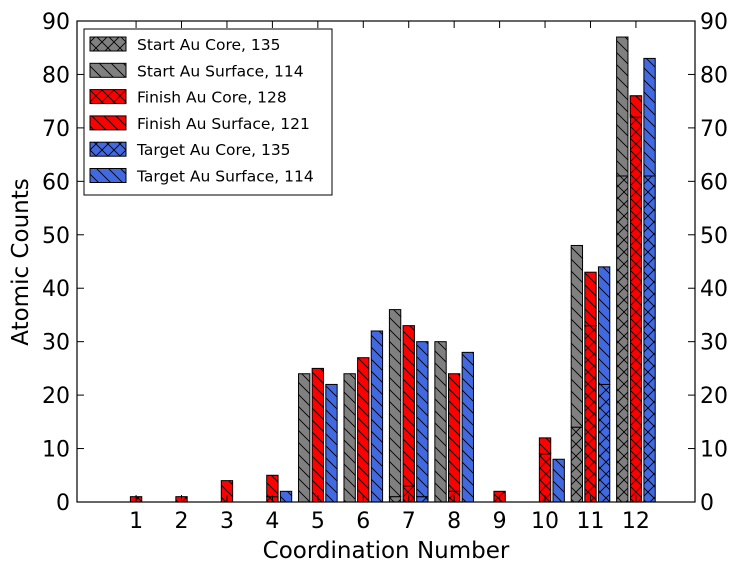 Image resolution: width=739 pixels, height=572 pixels. I want to click on bar-start-cn7-core-bar, so click(395, 499).